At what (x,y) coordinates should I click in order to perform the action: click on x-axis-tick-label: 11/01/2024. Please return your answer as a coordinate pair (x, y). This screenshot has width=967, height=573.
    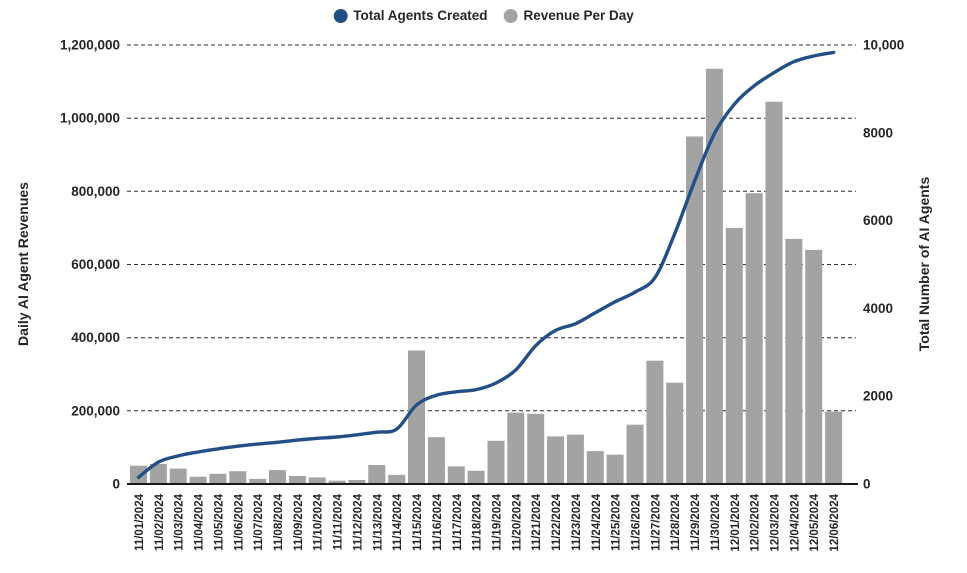
    Looking at the image, I should click on (140, 522).